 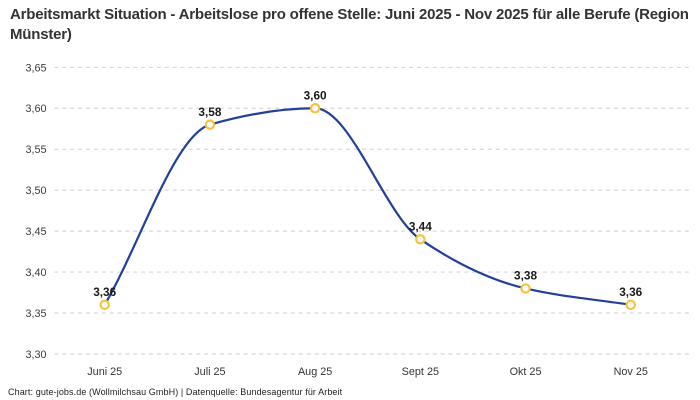 What do you see at coordinates (36, 355) in the screenshot?
I see `y-tick-label: 3,30` at bounding box center [36, 355].